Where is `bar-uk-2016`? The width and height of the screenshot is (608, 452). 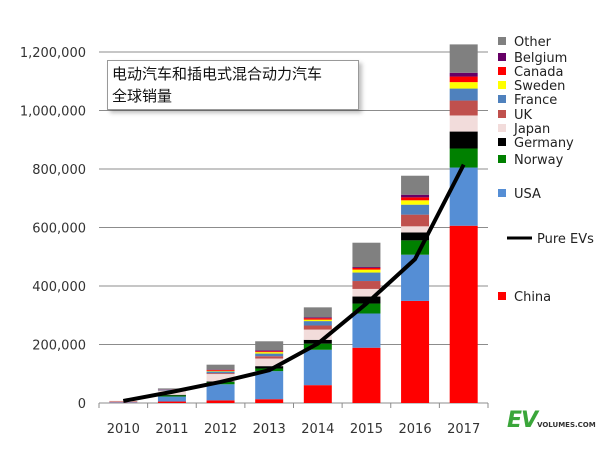 bar-uk-2016 is located at coordinates (415, 220).